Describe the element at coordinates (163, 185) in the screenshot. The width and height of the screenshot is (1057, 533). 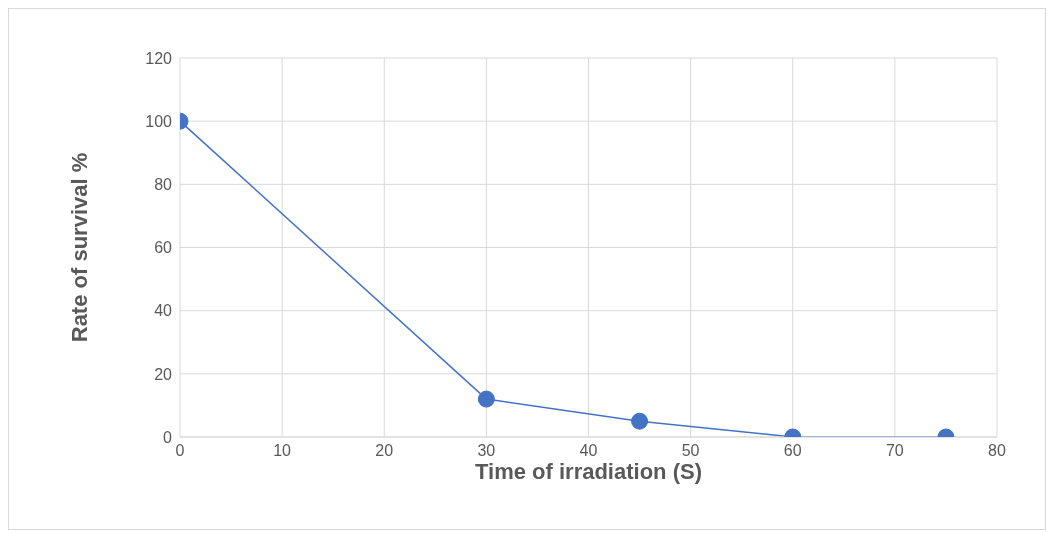
I see `y-tick-label: 80` at that location.